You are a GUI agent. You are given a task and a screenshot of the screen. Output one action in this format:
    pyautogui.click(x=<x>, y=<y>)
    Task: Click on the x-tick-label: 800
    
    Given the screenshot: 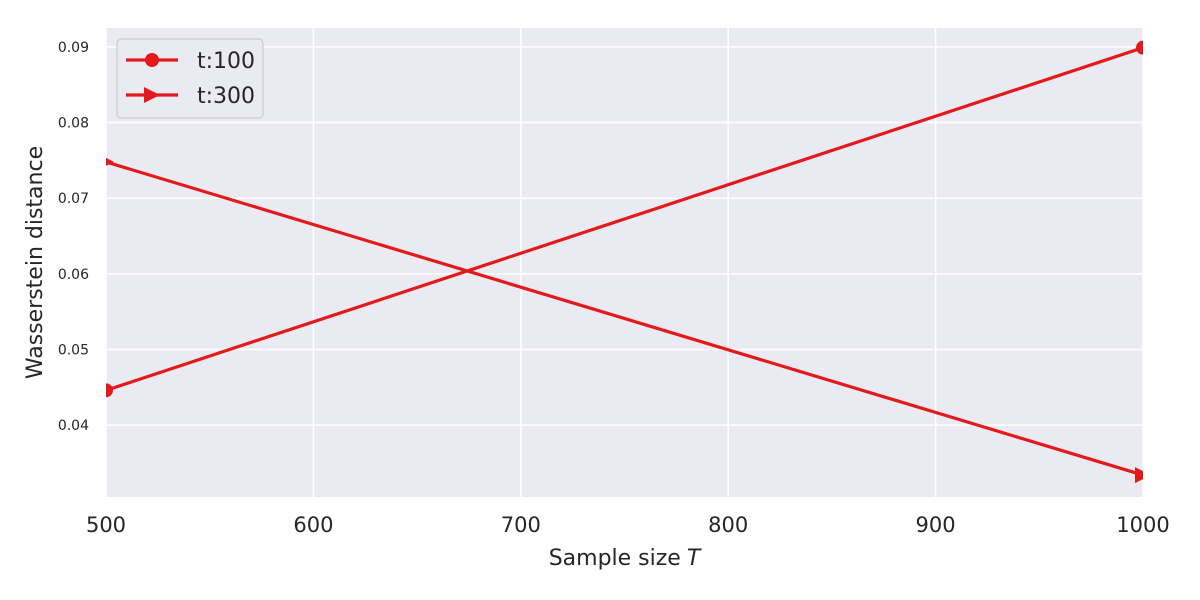 What is the action you would take?
    pyautogui.click(x=728, y=525)
    